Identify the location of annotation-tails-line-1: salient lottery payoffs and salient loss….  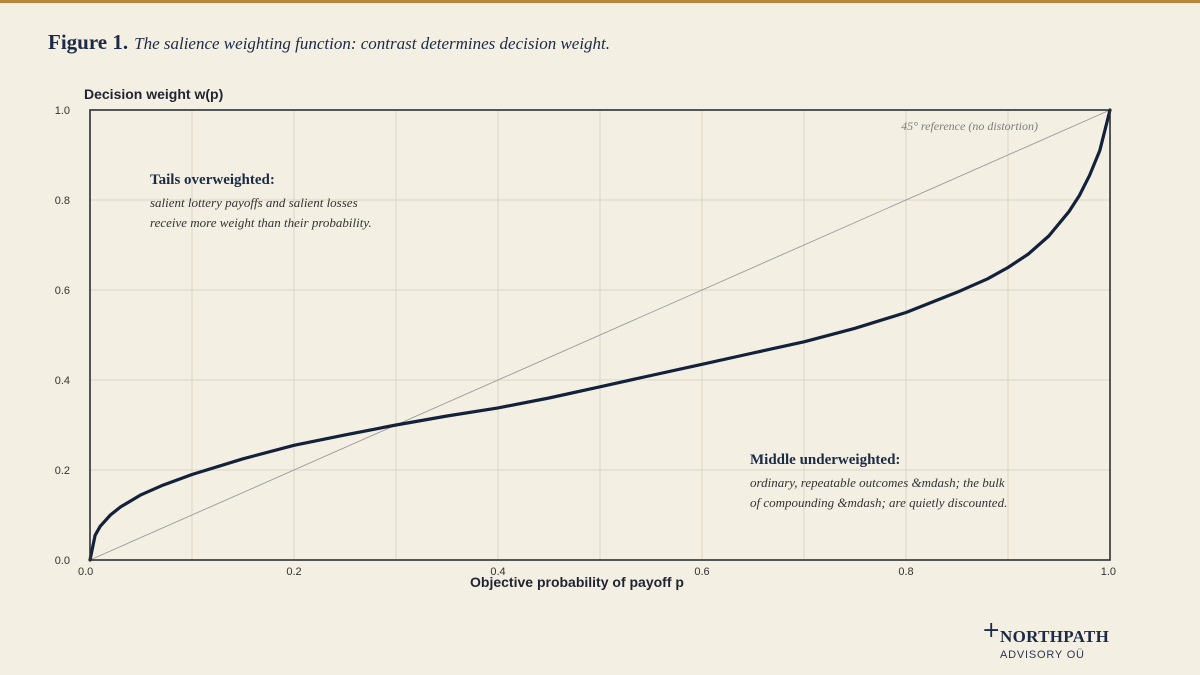
(254, 202).